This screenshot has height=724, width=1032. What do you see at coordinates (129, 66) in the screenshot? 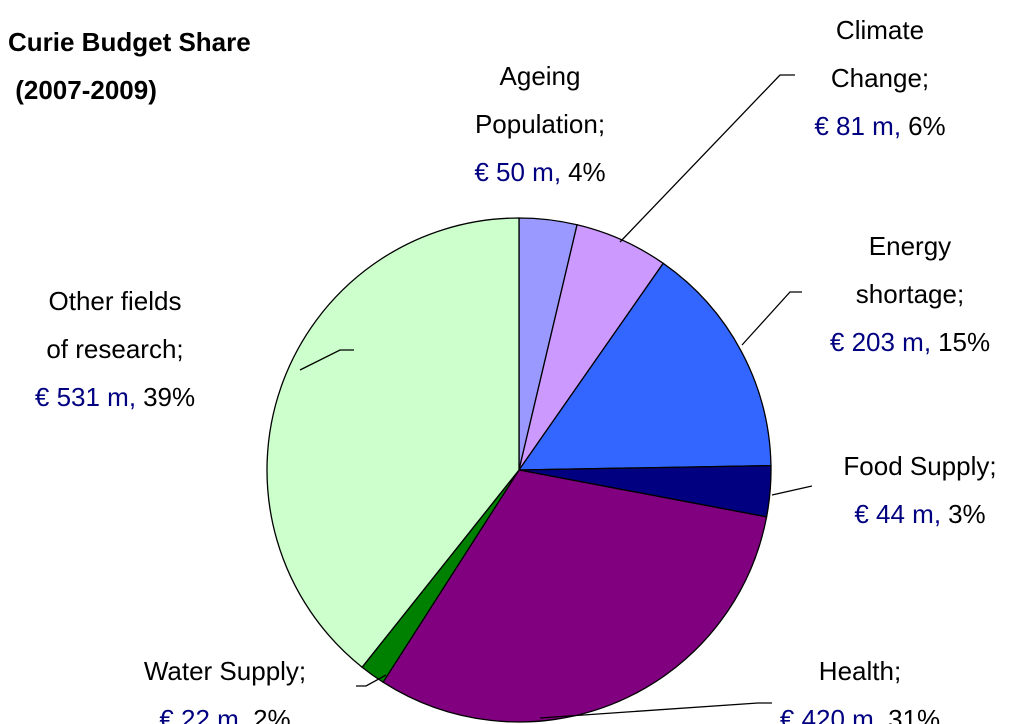
I see `chart-title: Curie Budget Share (2007-2009)` at bounding box center [129, 66].